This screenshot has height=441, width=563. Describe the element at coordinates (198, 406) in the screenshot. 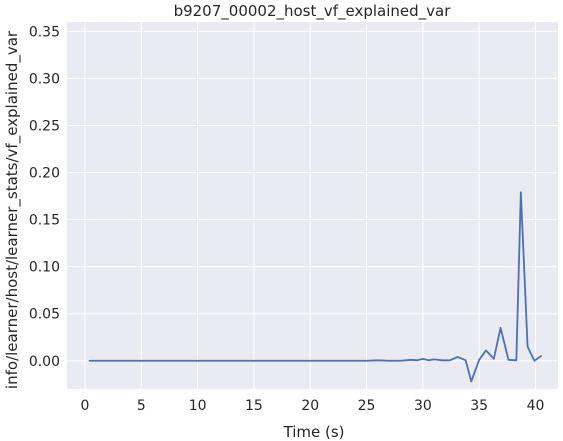

I see `x-tick-label: 10` at that location.